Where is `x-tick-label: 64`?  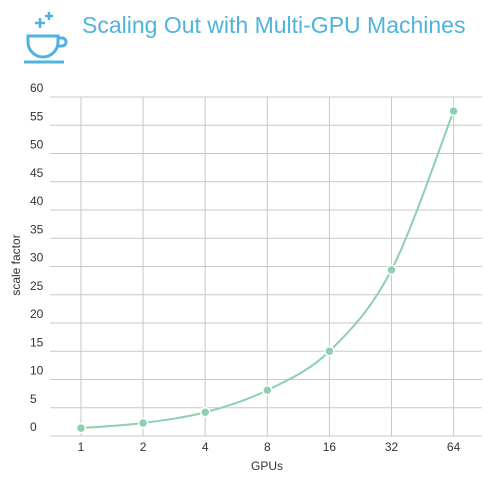
x-tick-label: 64 is located at coordinates (454, 447).